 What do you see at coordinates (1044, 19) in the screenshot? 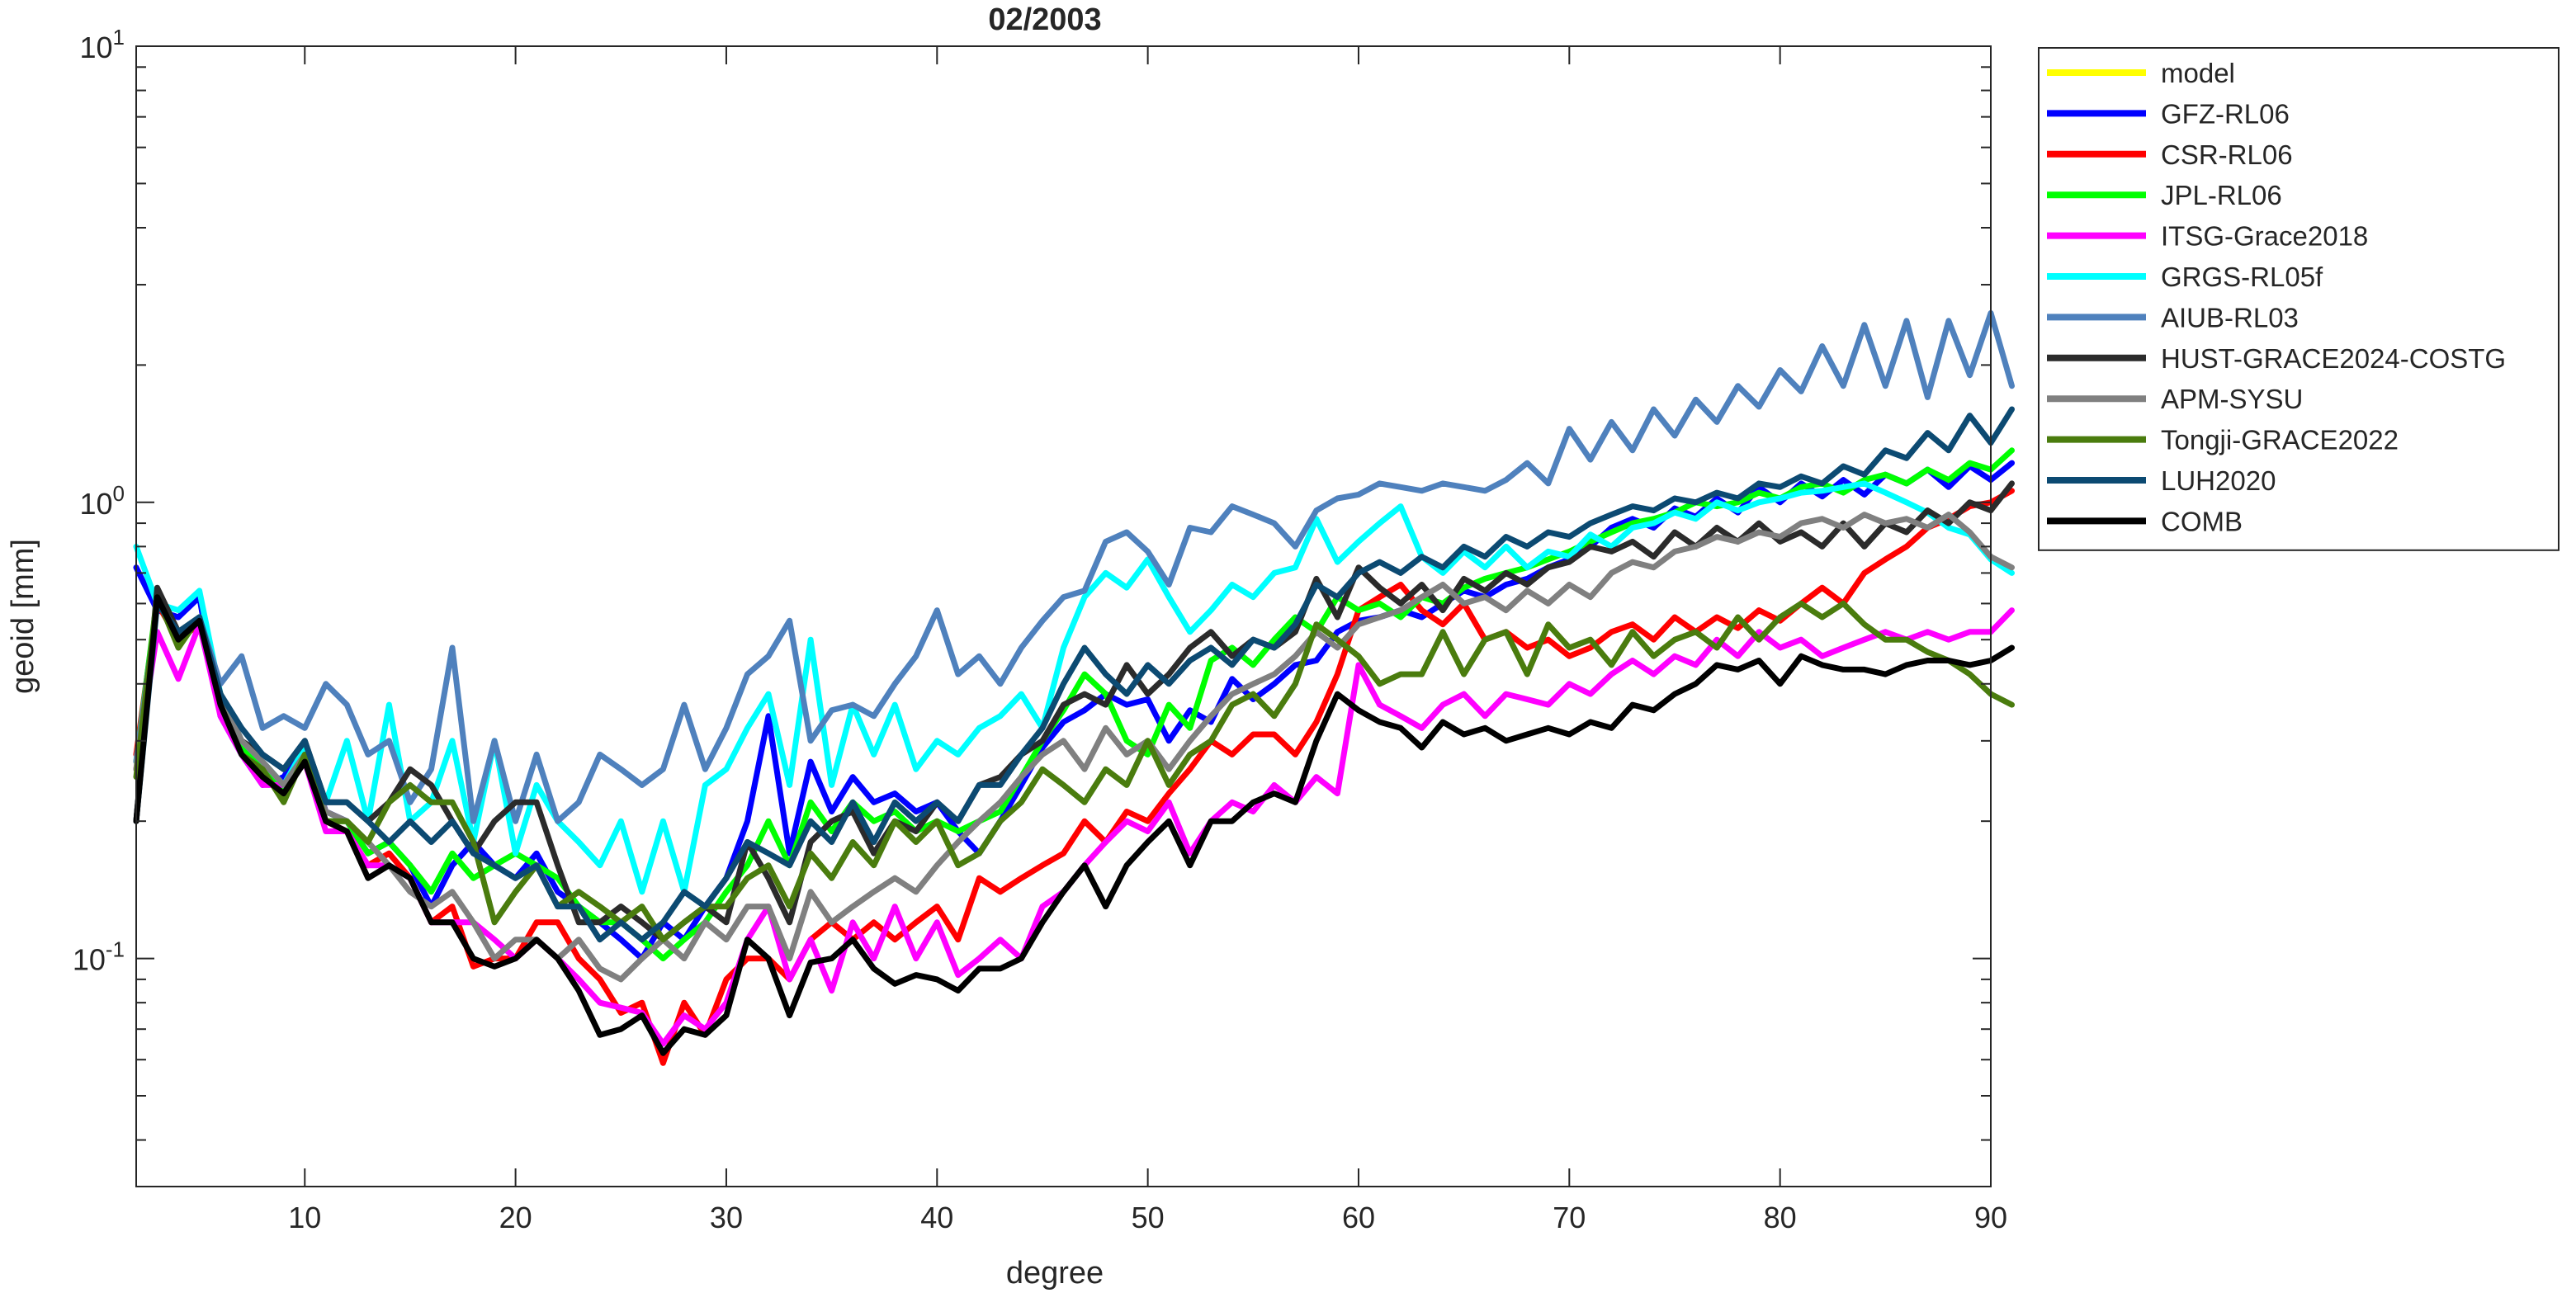
I see `chart-title: 02/2003` at bounding box center [1044, 19].